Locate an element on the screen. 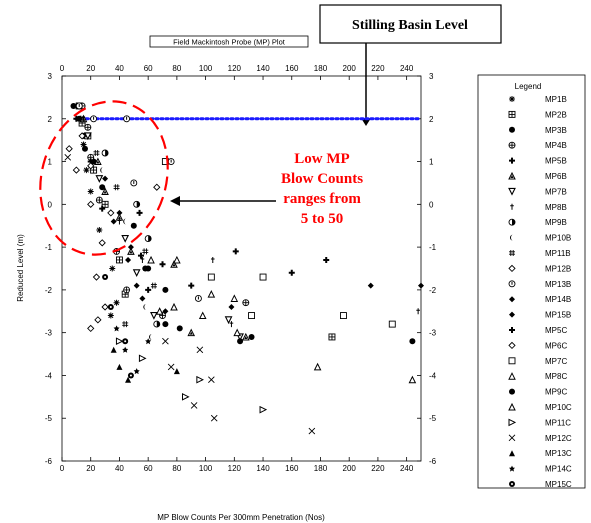  x-tick-label-top: 120 is located at coordinates (235, 68).